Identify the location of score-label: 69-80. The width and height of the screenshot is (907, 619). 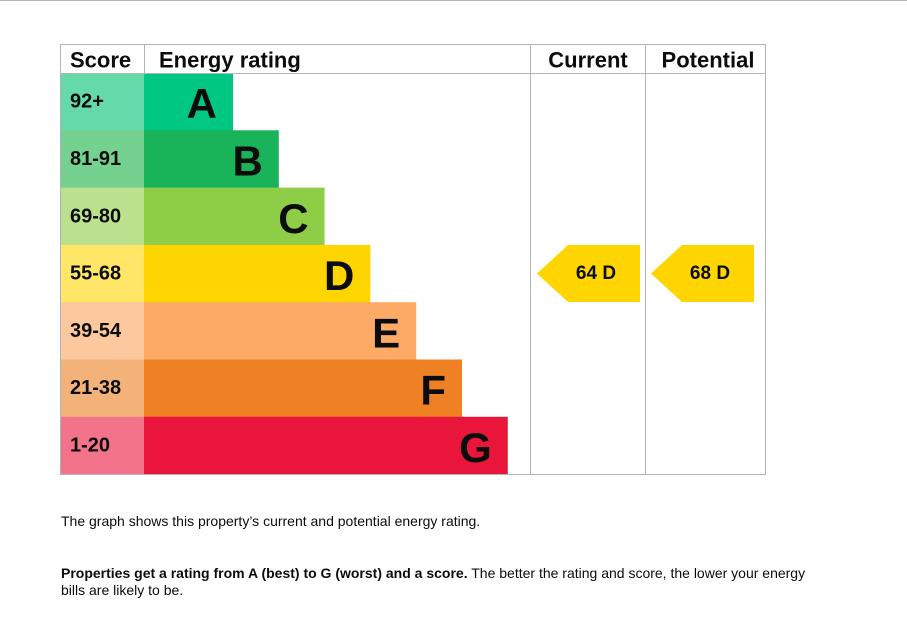
(95, 216).